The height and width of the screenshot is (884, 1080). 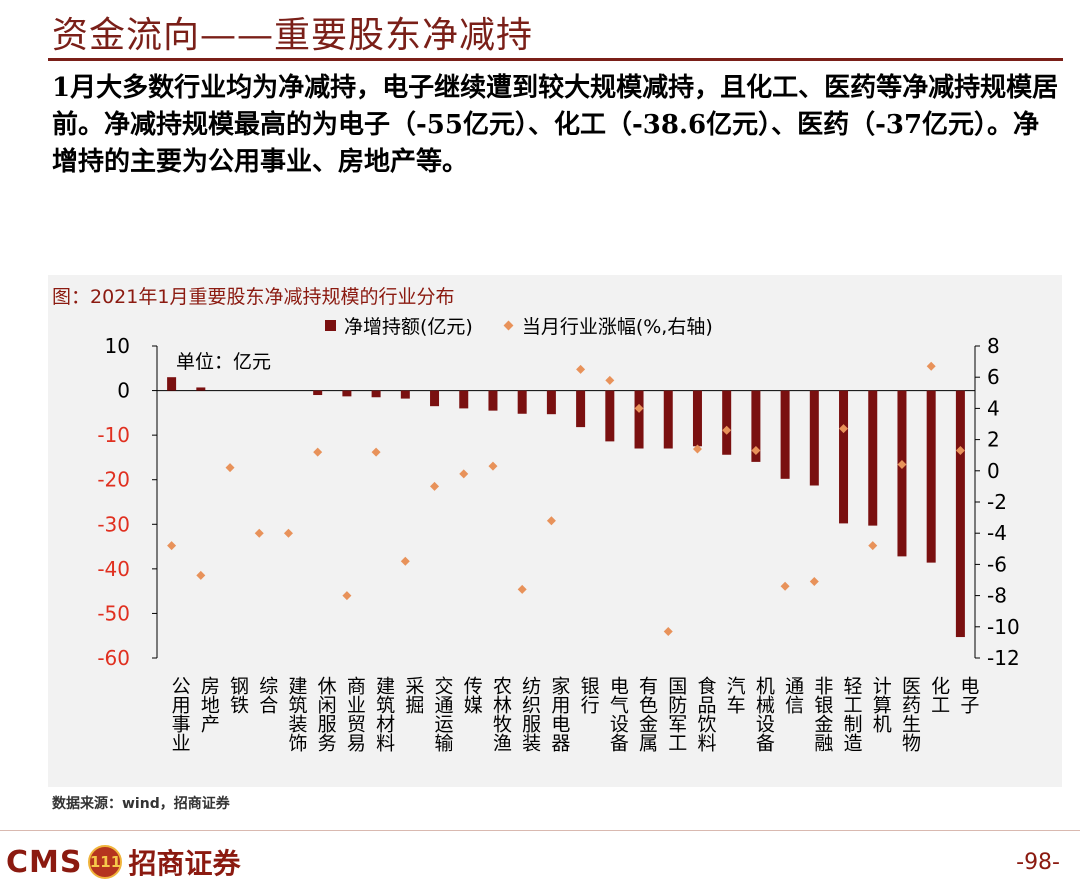 What do you see at coordinates (697, 449) in the screenshot?
I see `dot-食品饮料` at bounding box center [697, 449].